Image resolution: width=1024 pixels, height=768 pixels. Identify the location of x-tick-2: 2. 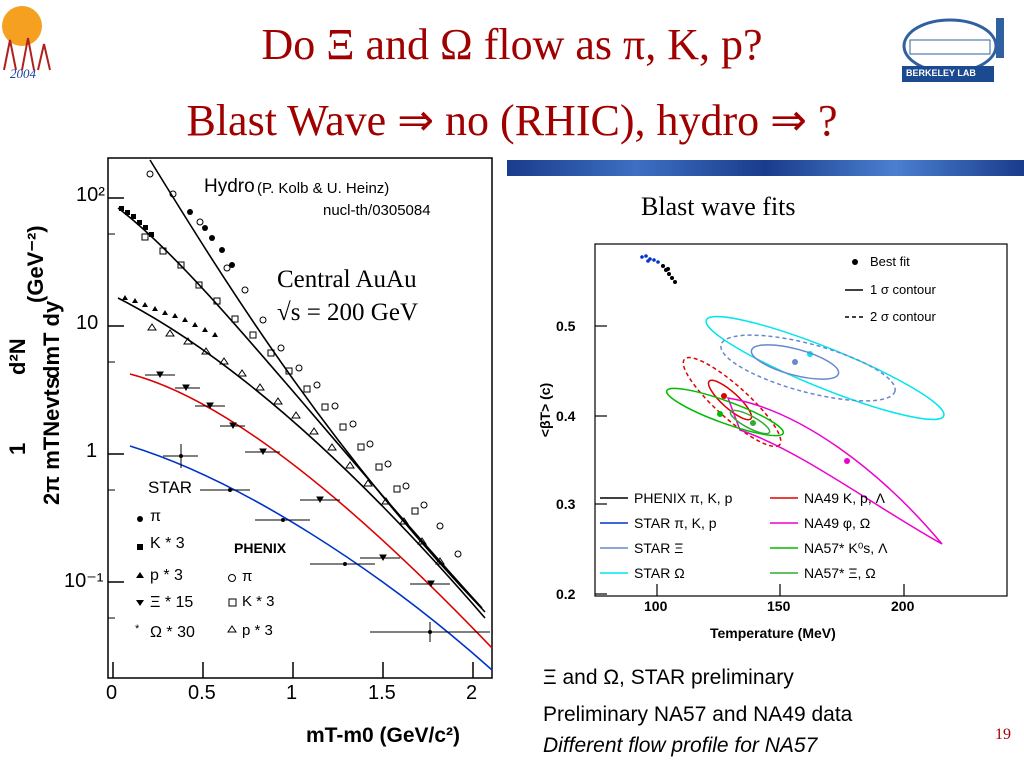
(472, 693).